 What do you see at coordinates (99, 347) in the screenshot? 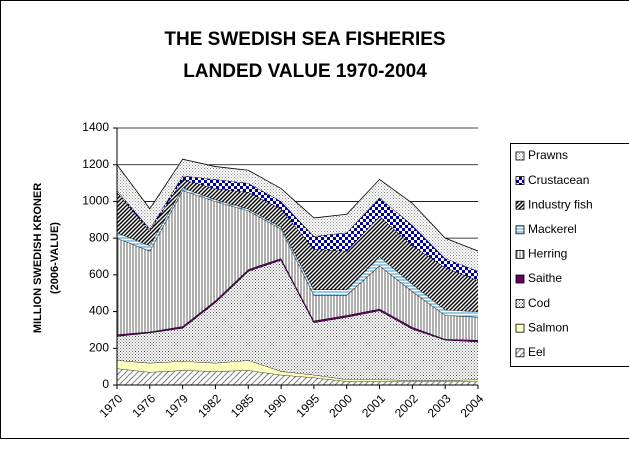
I see `y-tick-label: 200` at bounding box center [99, 347].